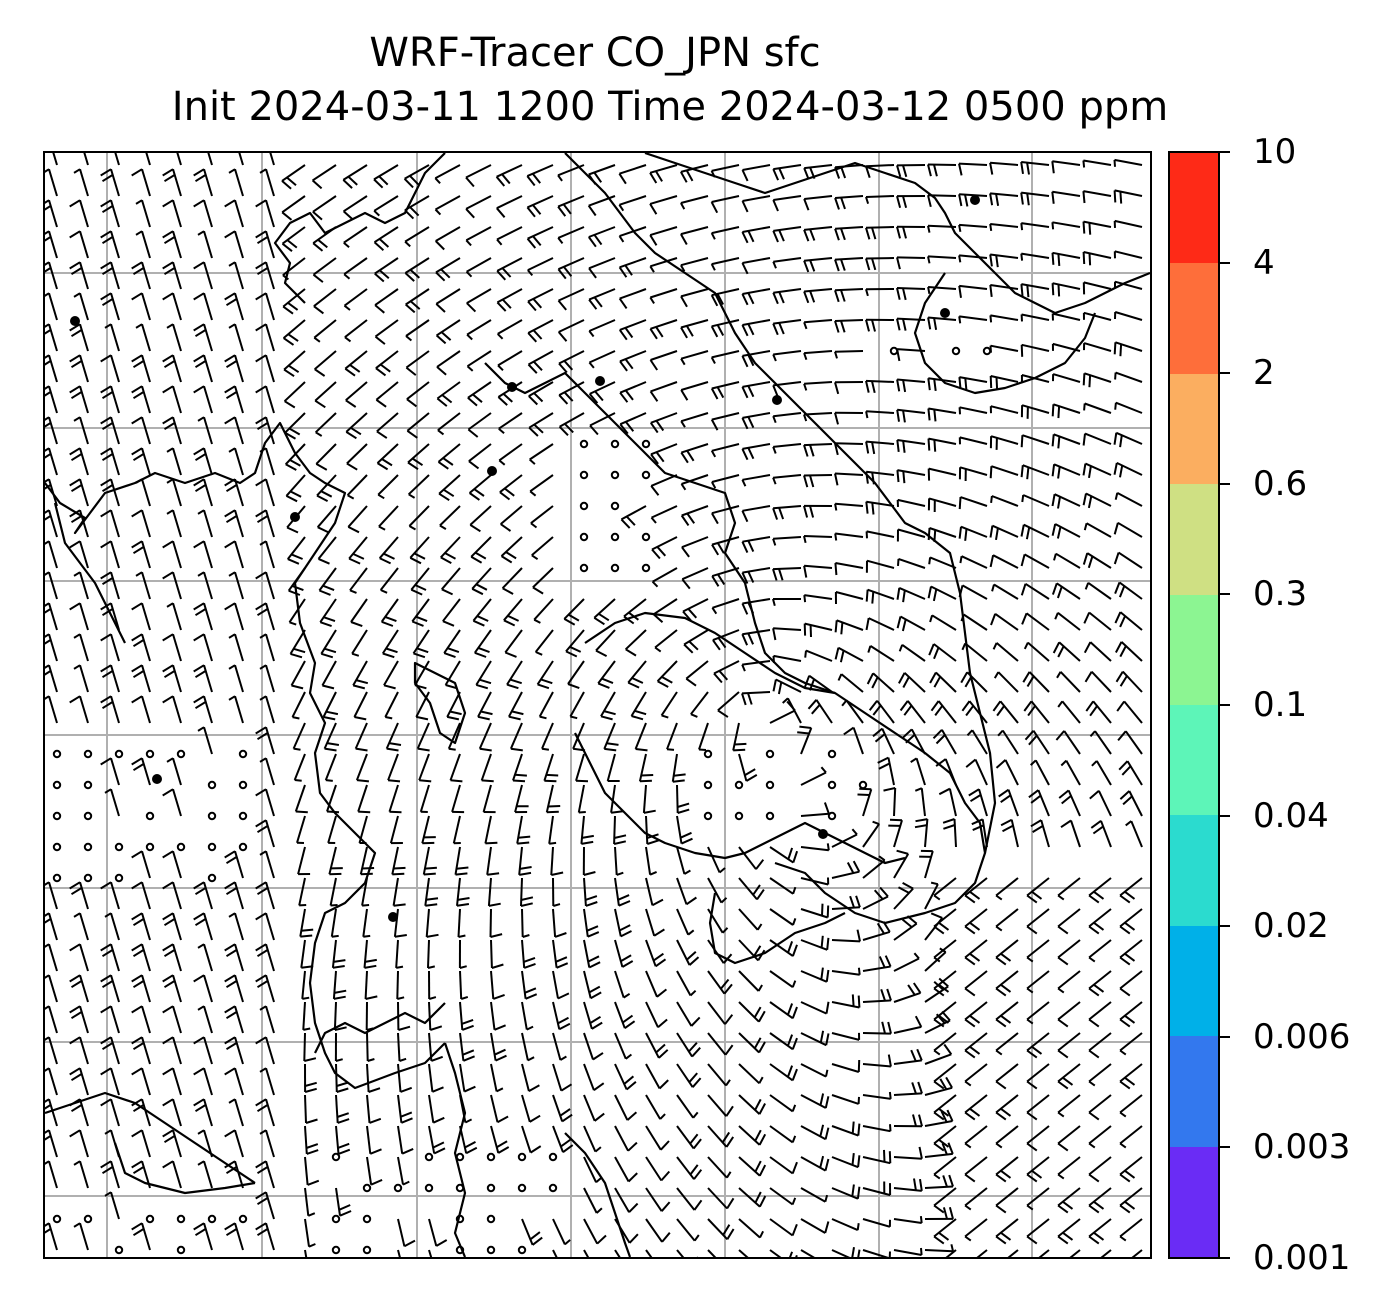  I want to click on colorbar-tick-label: 0.003, so click(1302, 1147).